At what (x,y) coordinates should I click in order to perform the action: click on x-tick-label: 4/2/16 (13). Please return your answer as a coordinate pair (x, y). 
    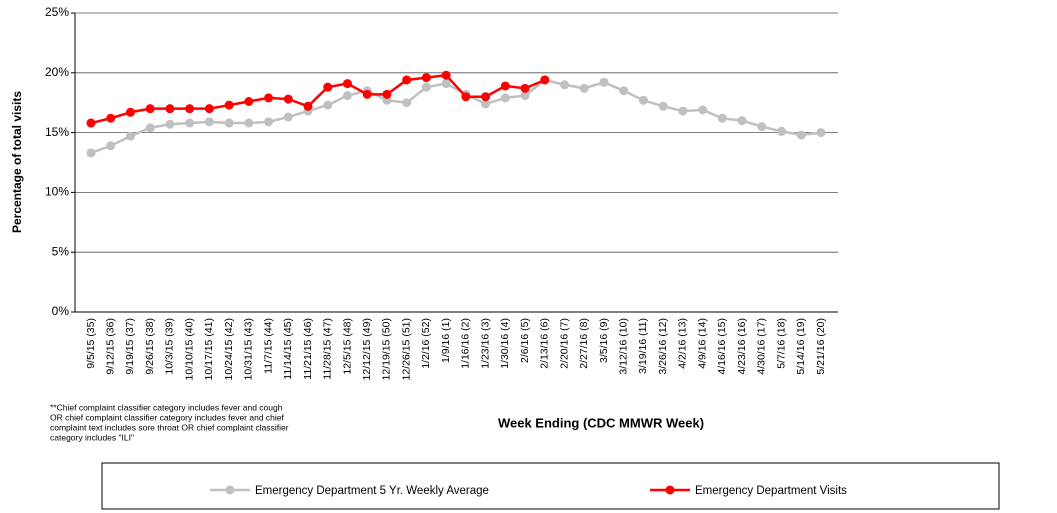
    Looking at the image, I should click on (683, 343).